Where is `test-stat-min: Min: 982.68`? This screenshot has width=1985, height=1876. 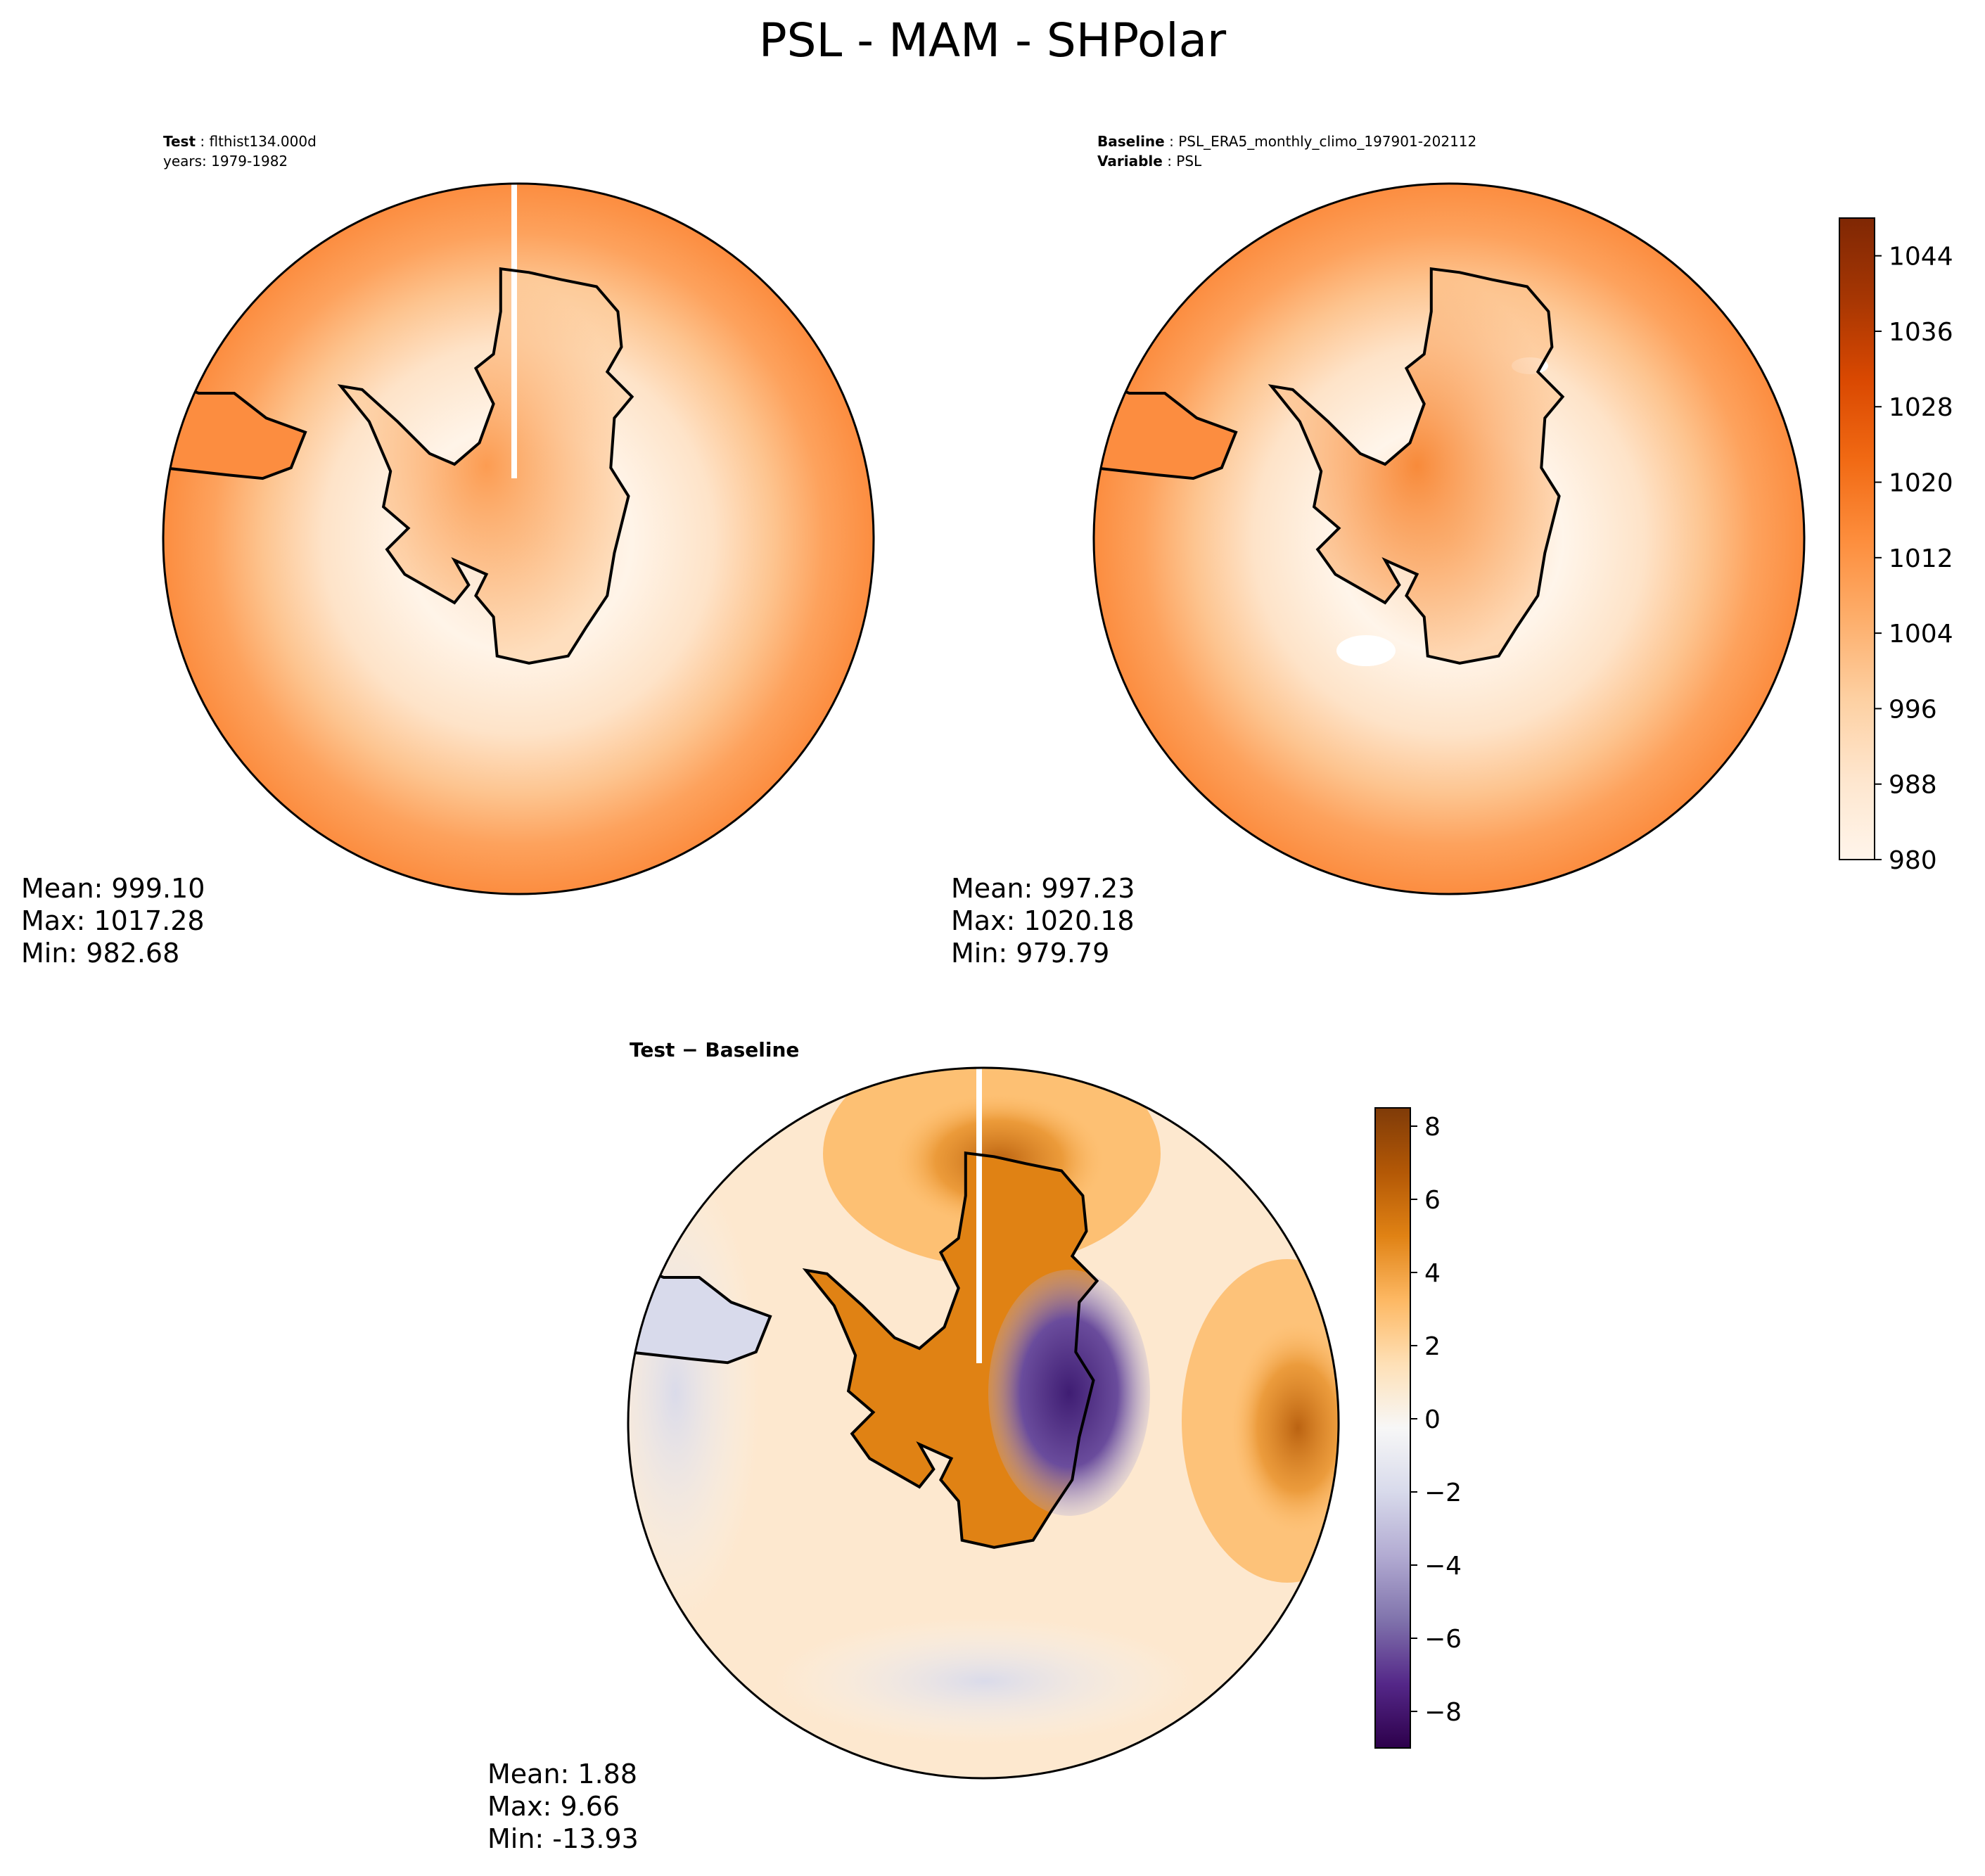
test-stat-min: Min: 982.68 is located at coordinates (100, 954).